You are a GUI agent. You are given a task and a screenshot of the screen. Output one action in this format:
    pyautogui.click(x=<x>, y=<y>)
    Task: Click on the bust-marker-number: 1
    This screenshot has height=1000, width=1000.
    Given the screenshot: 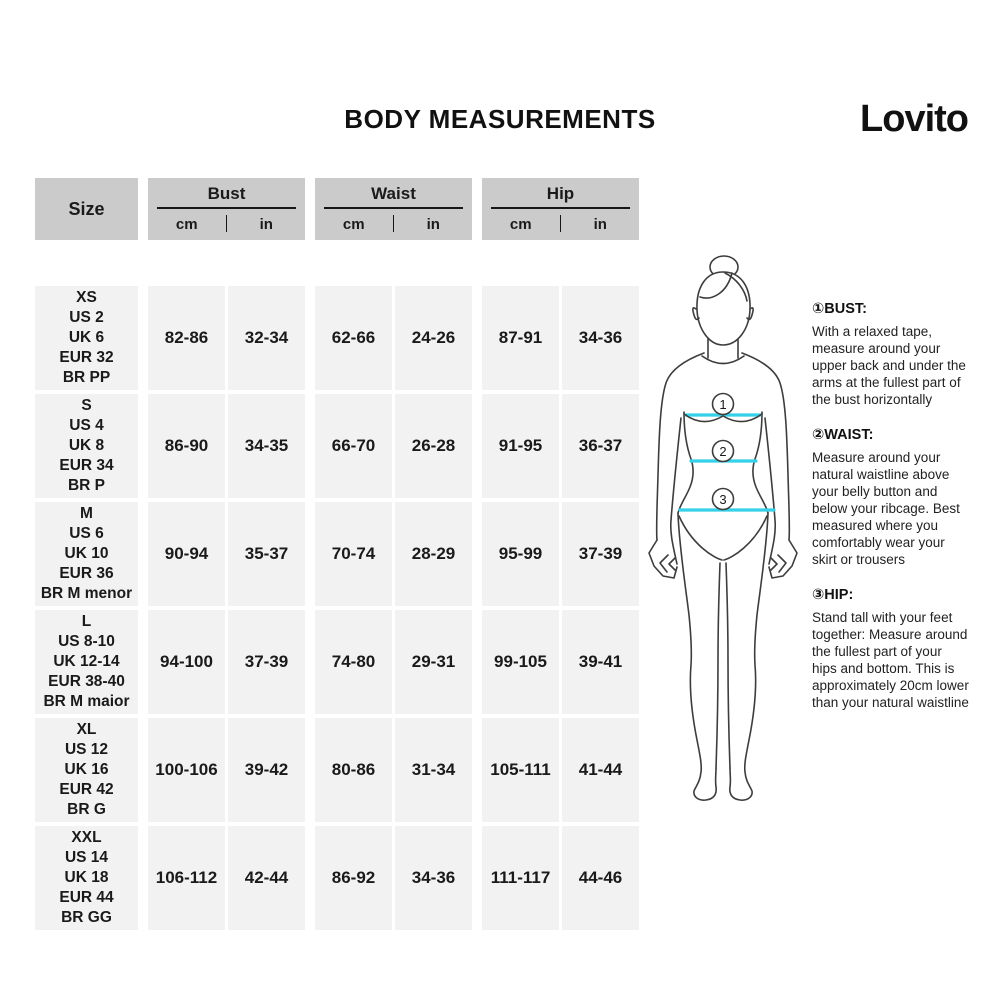 What is the action you would take?
    pyautogui.click(x=722, y=404)
    